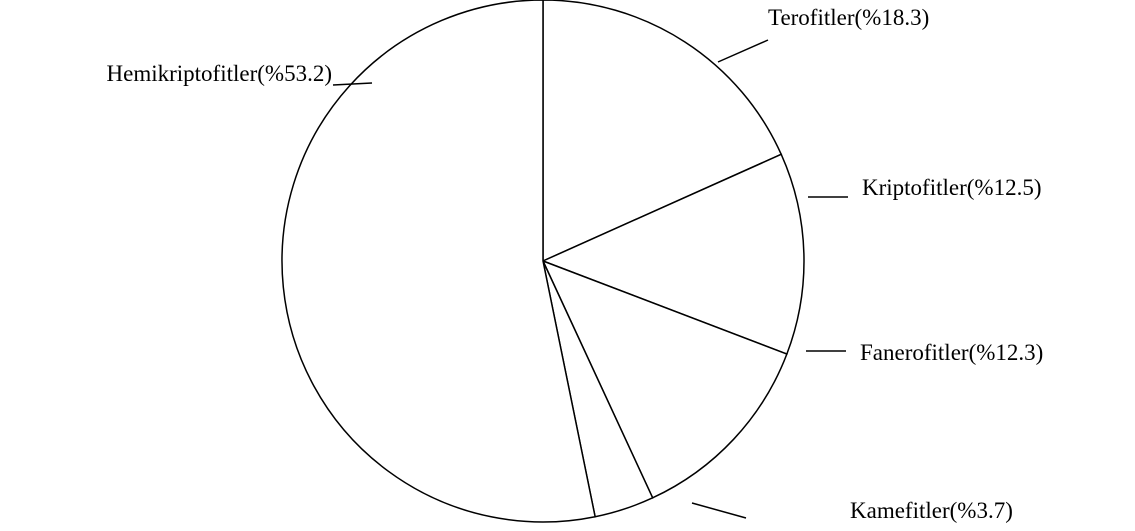 The width and height of the screenshot is (1135, 531). I want to click on slice-label: Terofitler(%18.3), so click(848, 17).